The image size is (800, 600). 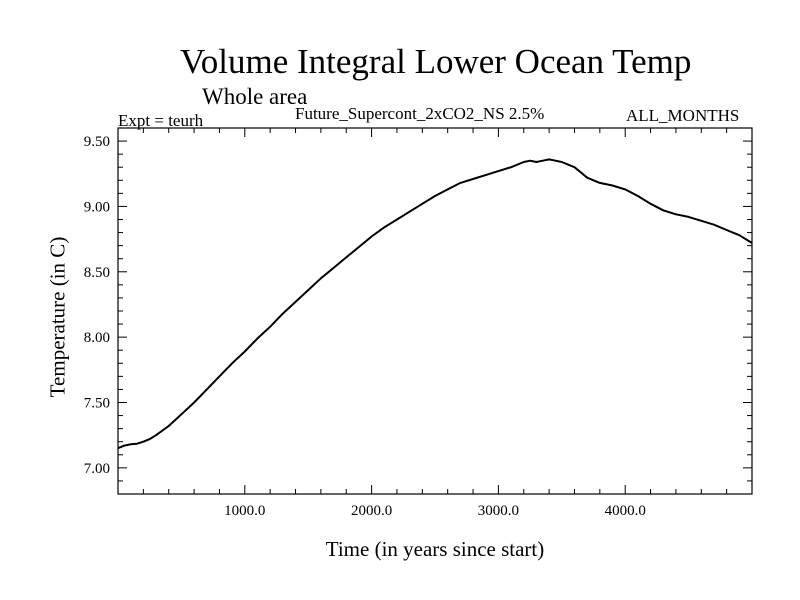 I want to click on y-tick-label: 9.50, so click(x=97, y=142).